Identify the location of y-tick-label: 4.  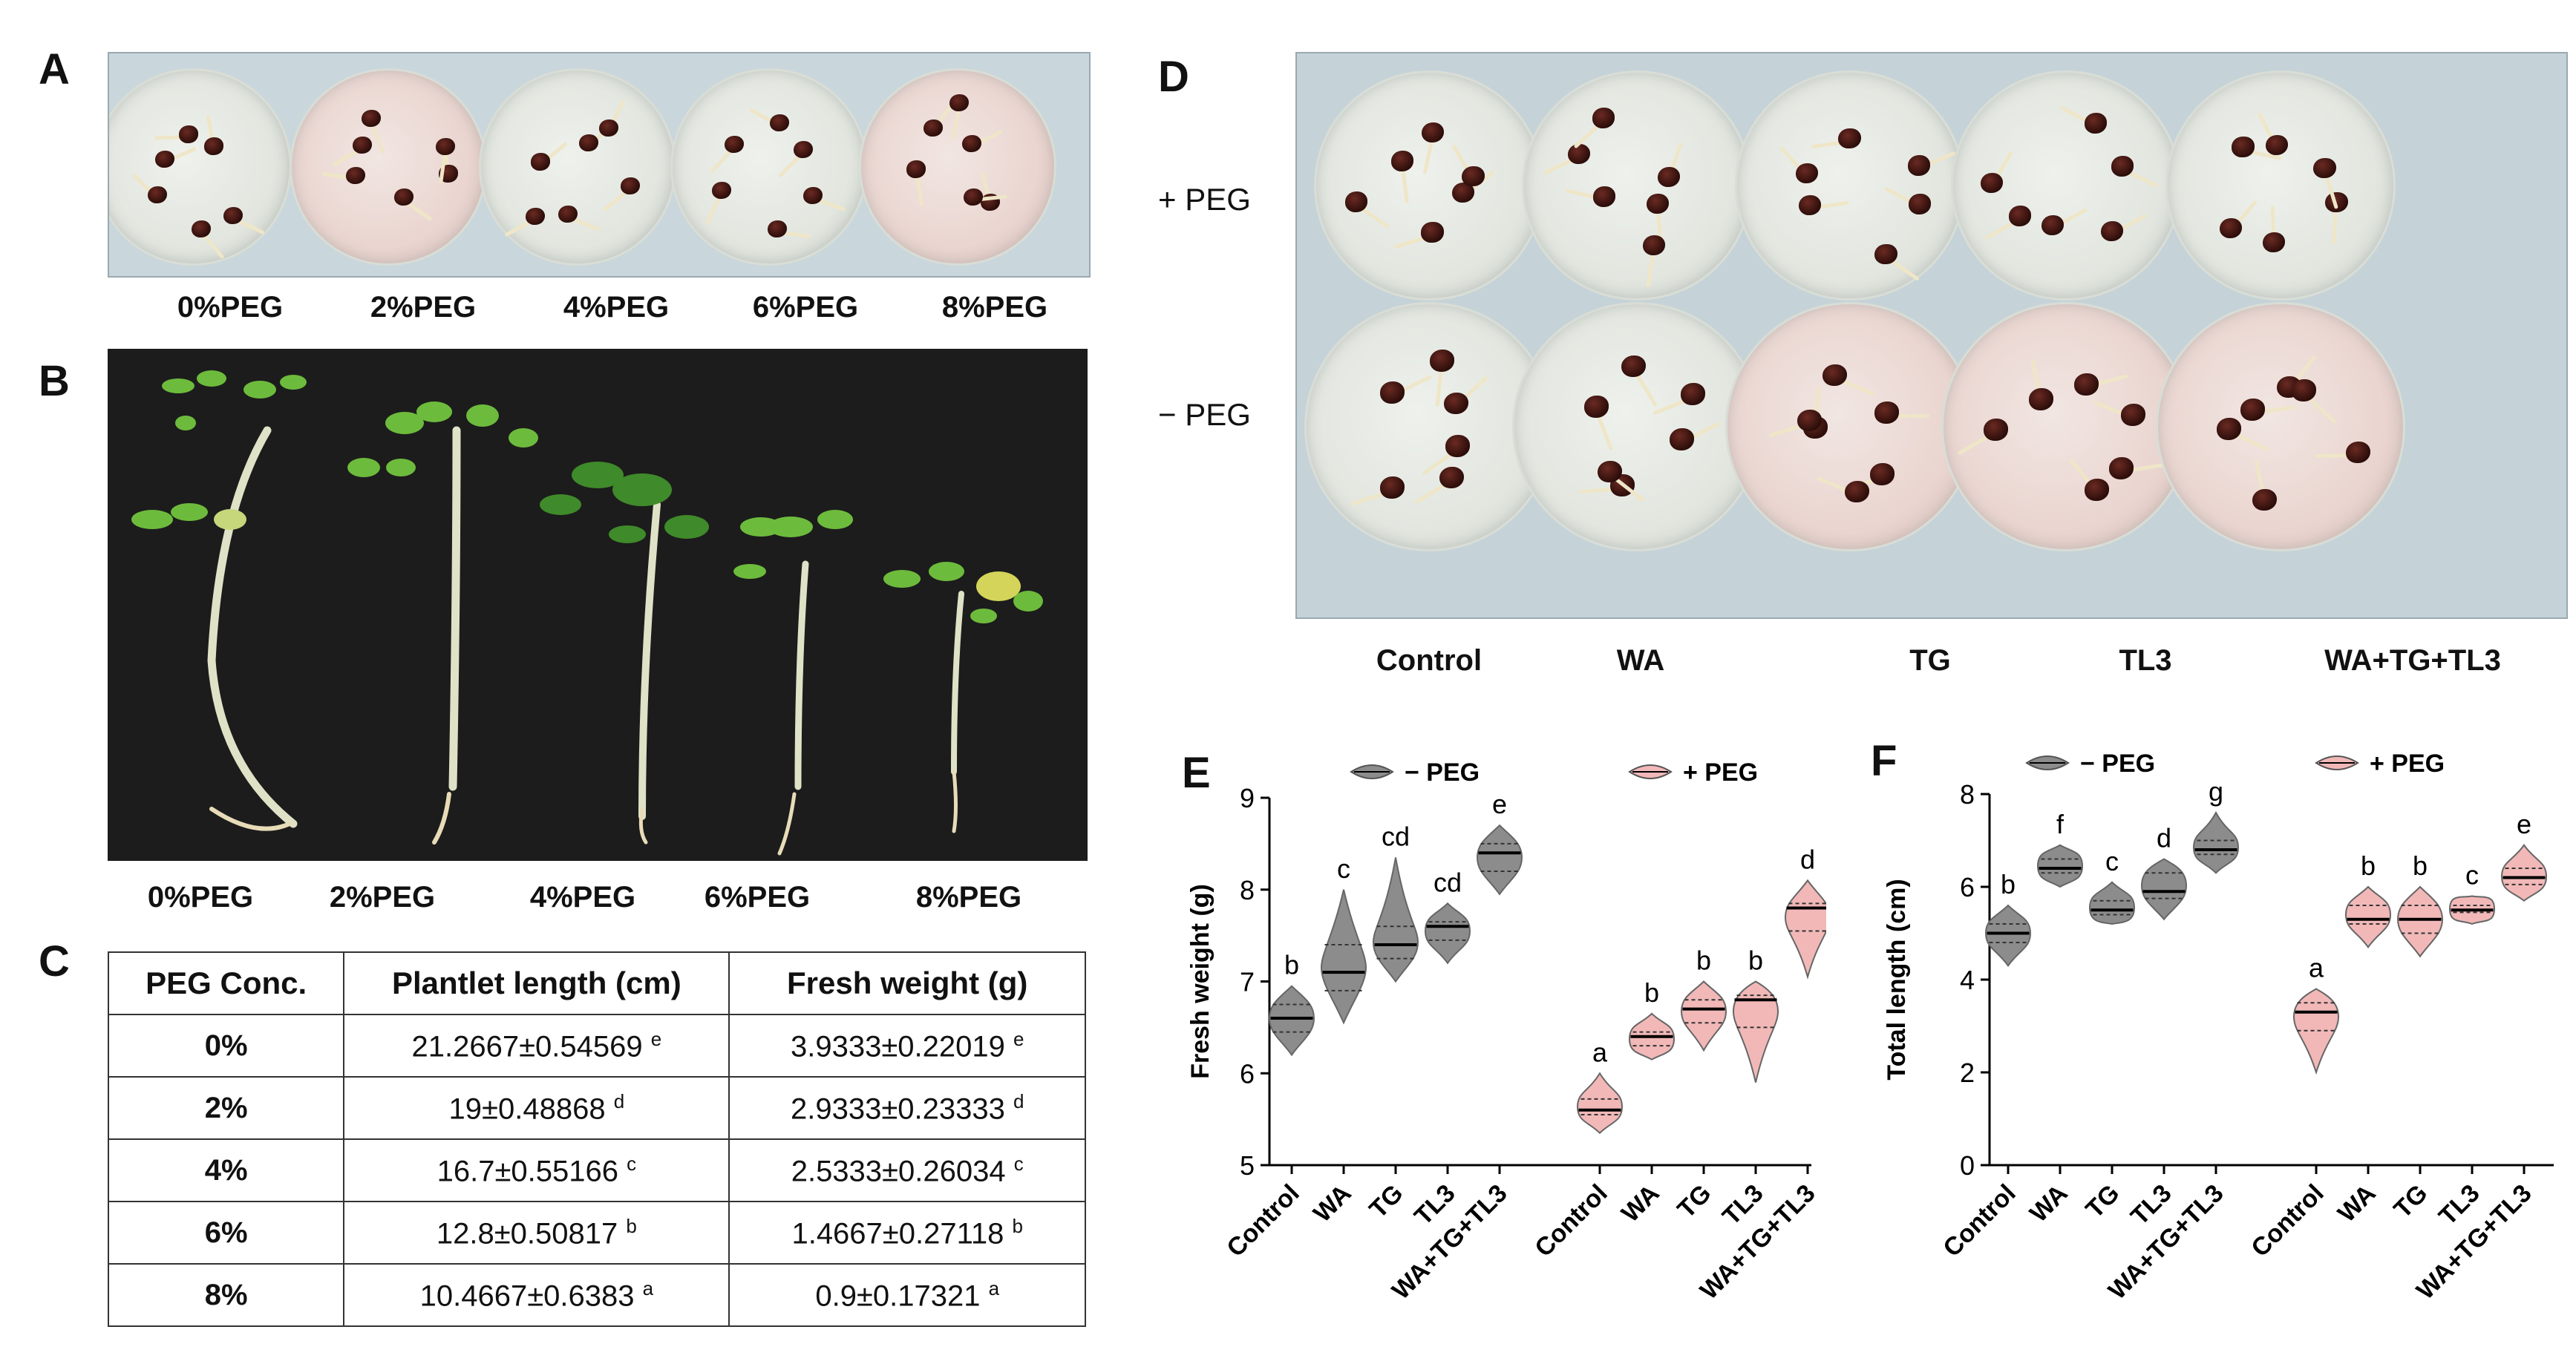
(1967, 980).